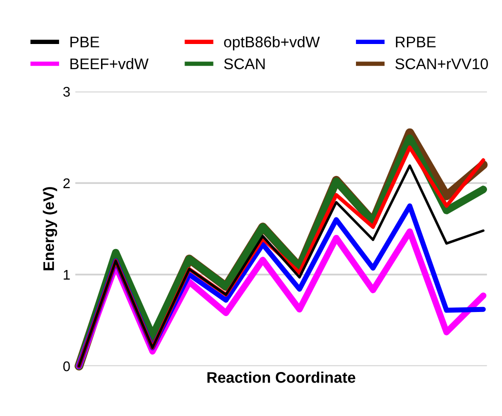  I want to click on legend-label: PBE, so click(85, 42).